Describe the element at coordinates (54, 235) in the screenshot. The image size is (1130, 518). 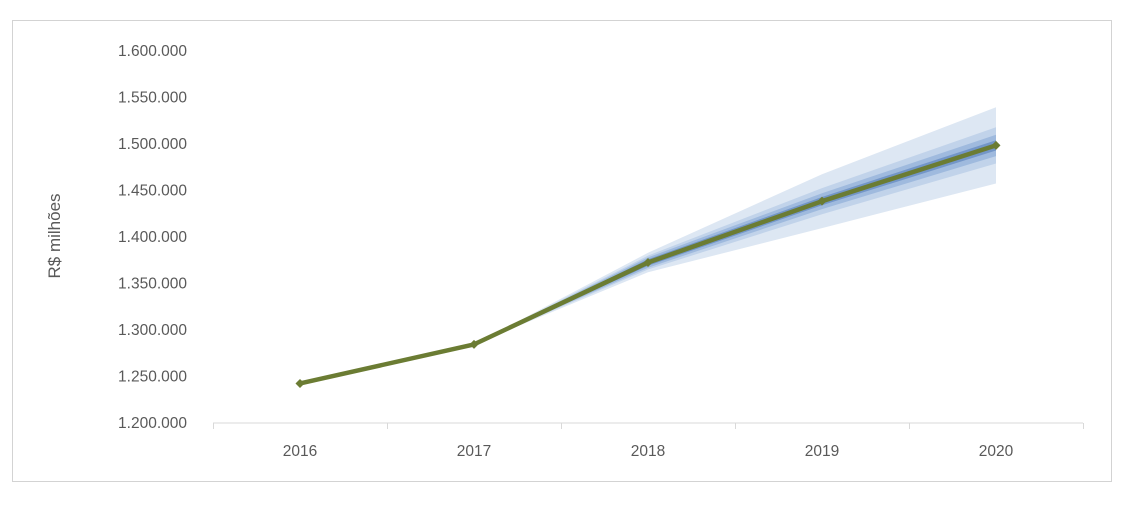
I see `y-axis-title: R$ milhões` at that location.